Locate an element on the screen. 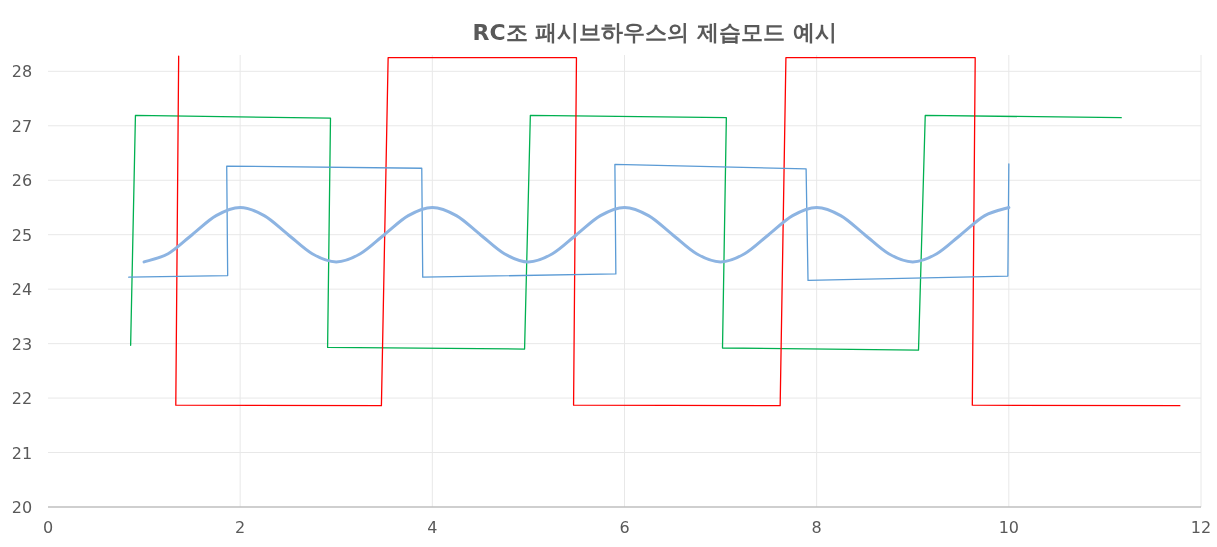 The image size is (1217, 547). x-tick-label: 2 is located at coordinates (240, 527).